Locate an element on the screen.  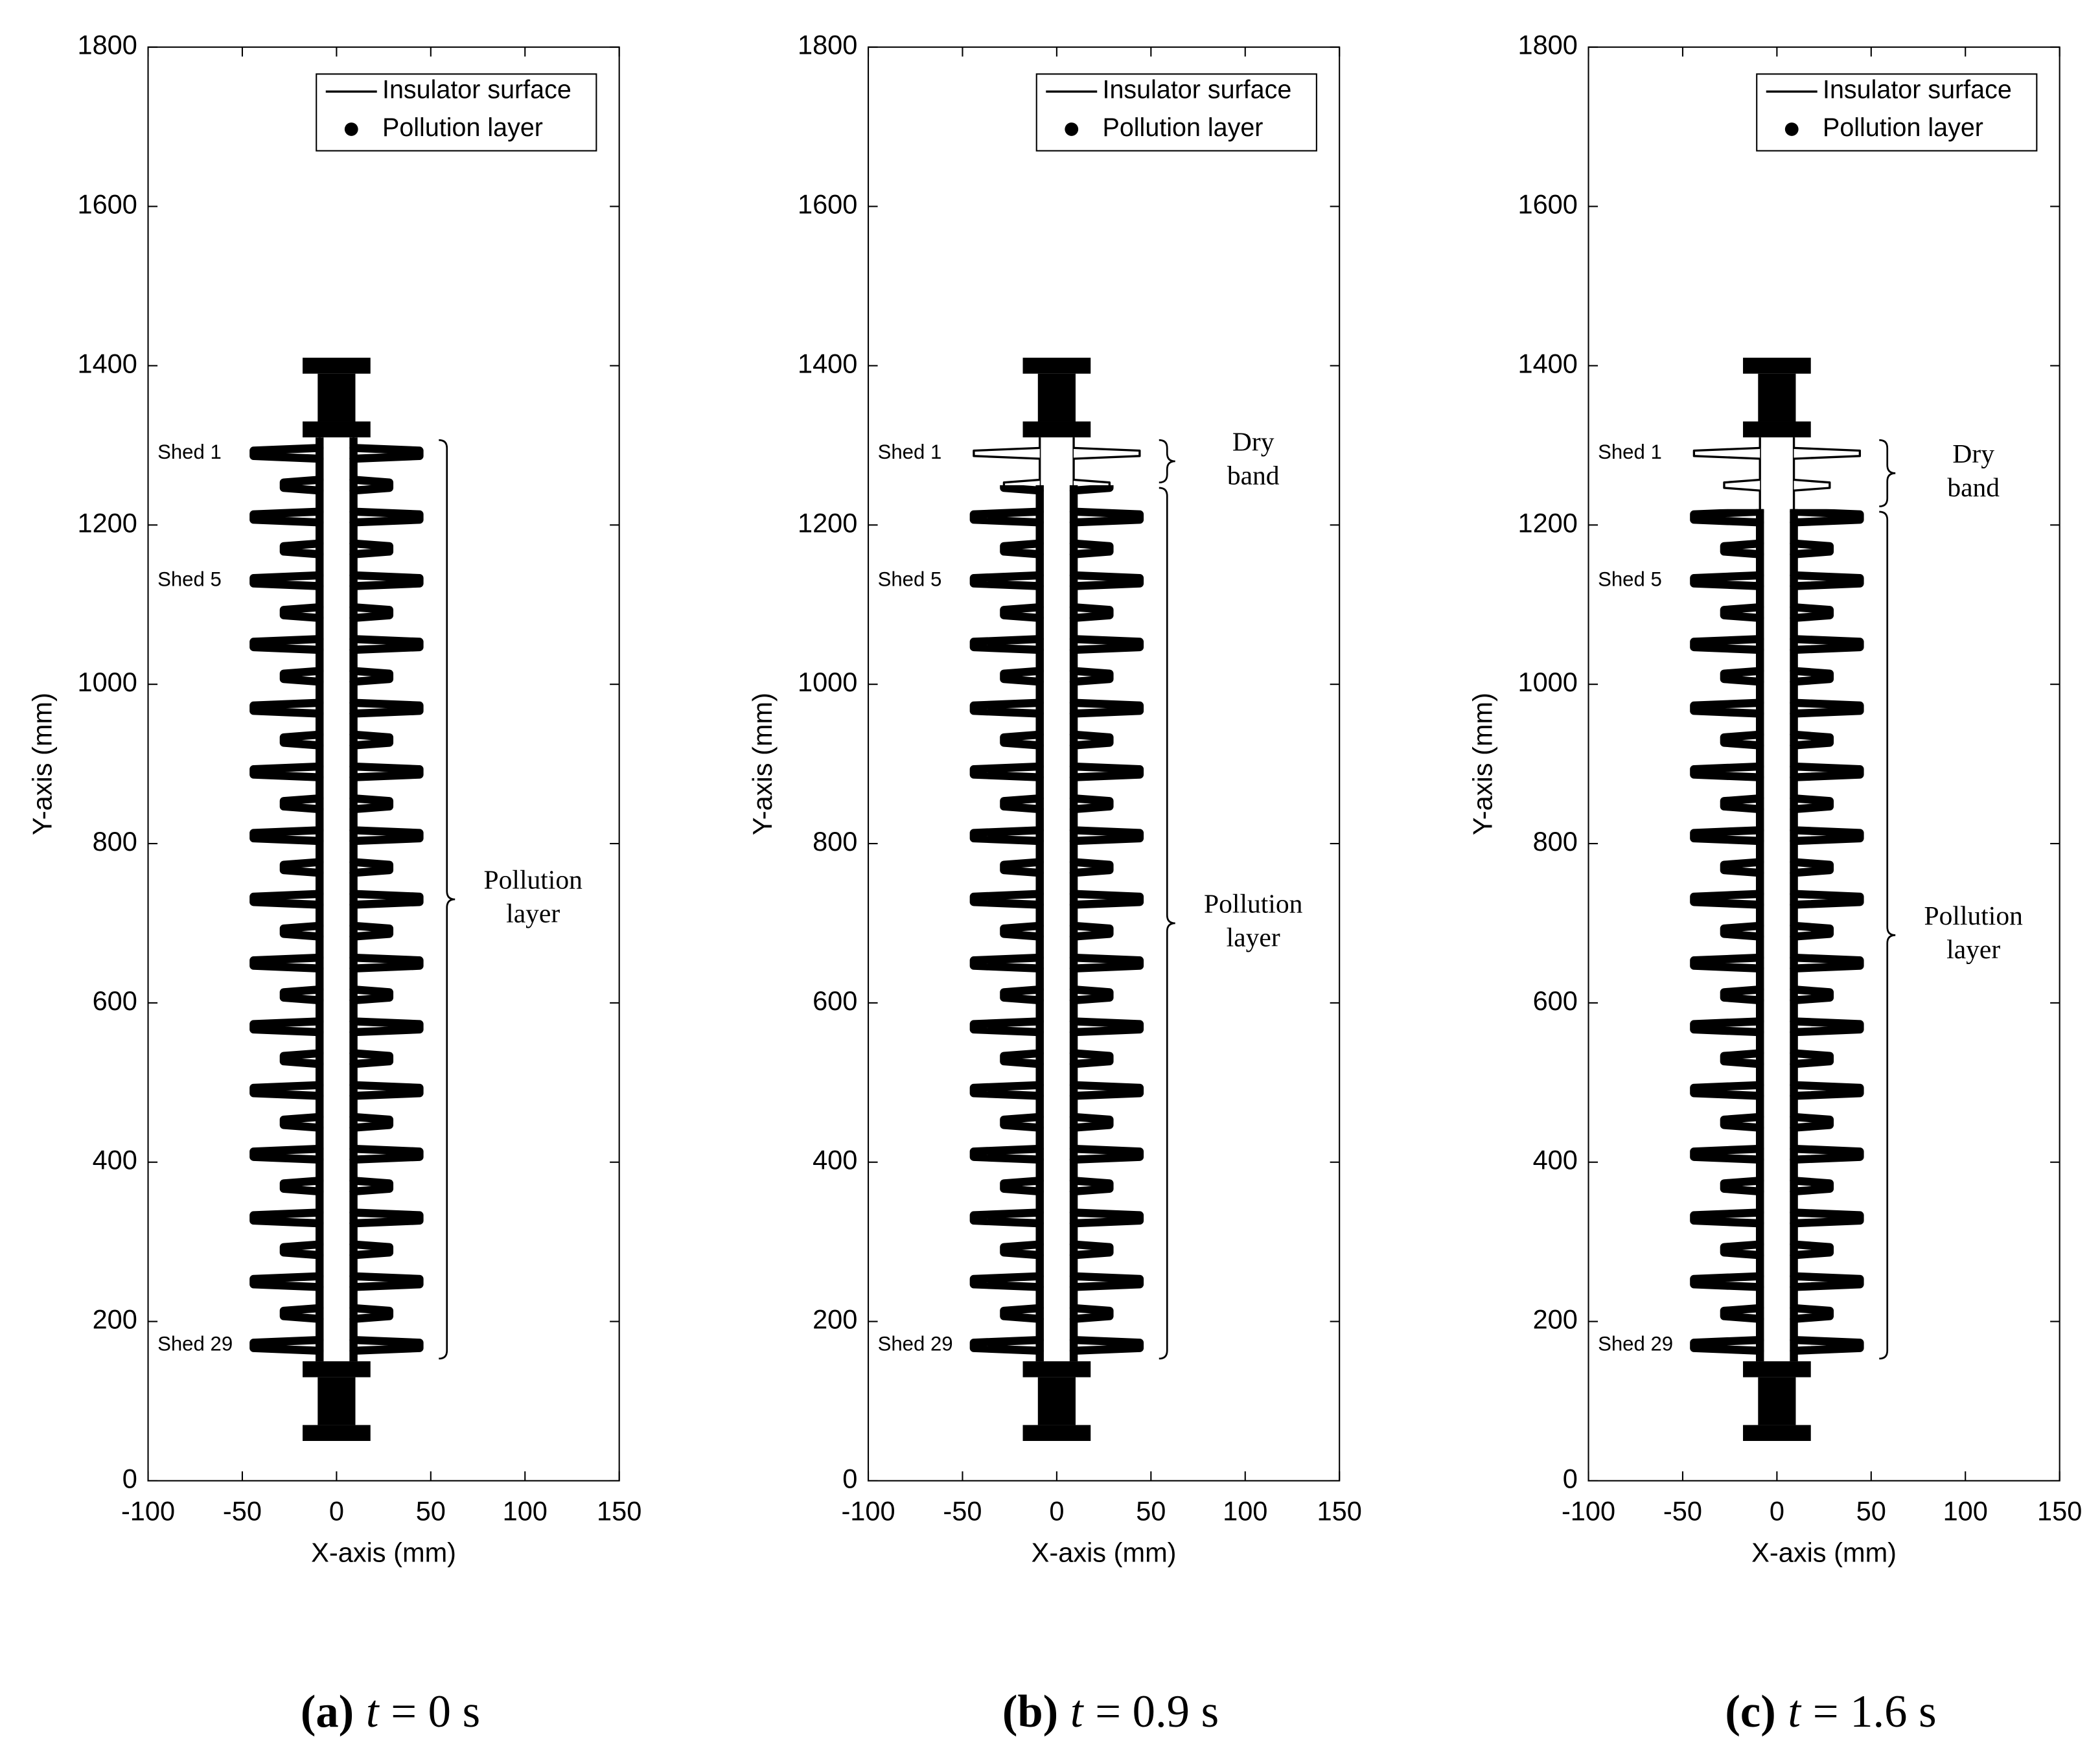
y-tick-label: 1400 is located at coordinates (107, 363).